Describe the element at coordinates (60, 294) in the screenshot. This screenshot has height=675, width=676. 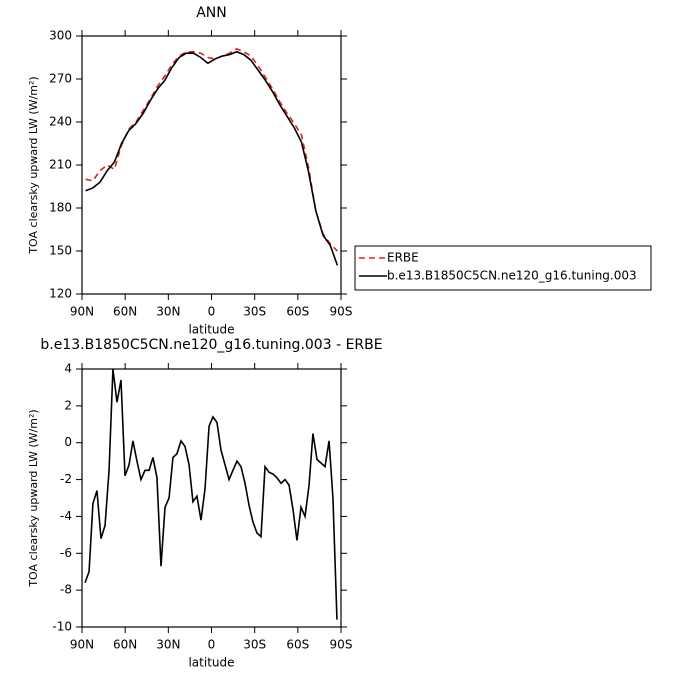
I see `y-tick-label: 120` at that location.